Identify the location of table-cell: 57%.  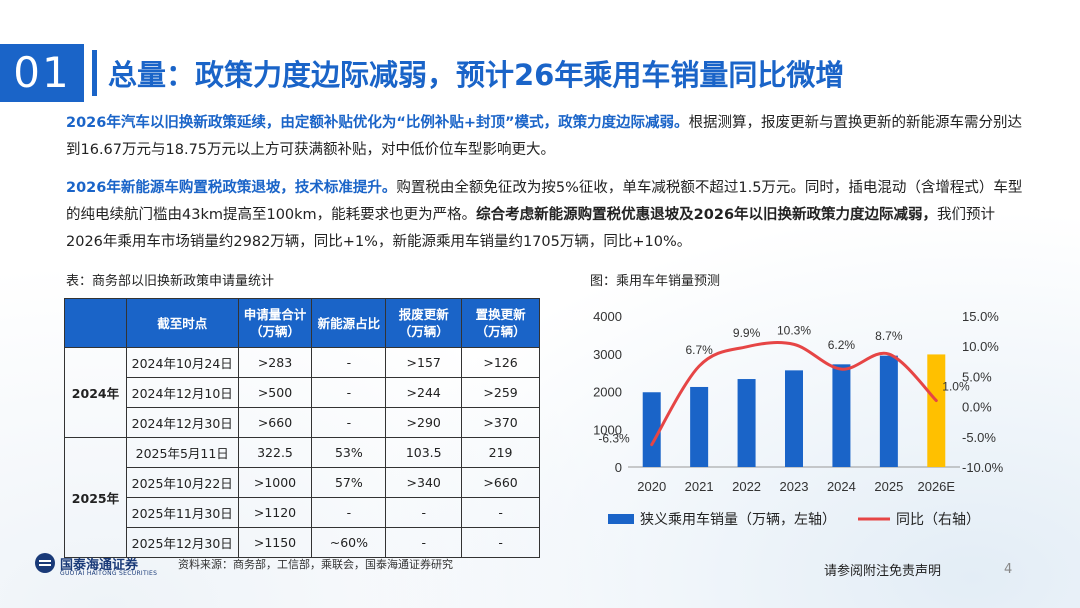
(349, 482).